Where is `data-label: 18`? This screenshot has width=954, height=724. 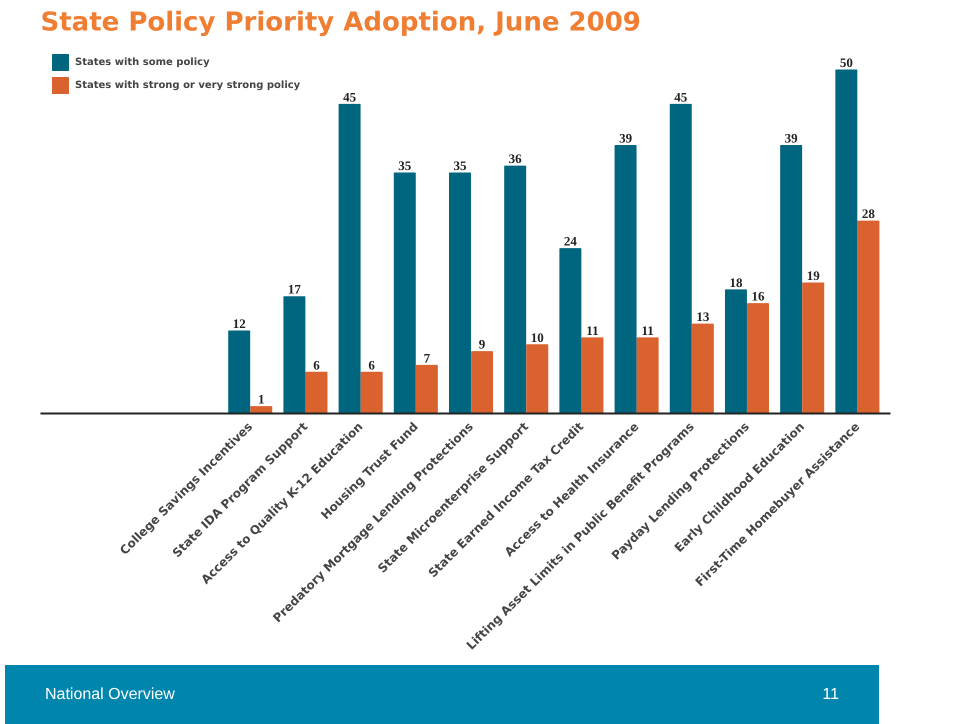 data-label: 18 is located at coordinates (736, 282).